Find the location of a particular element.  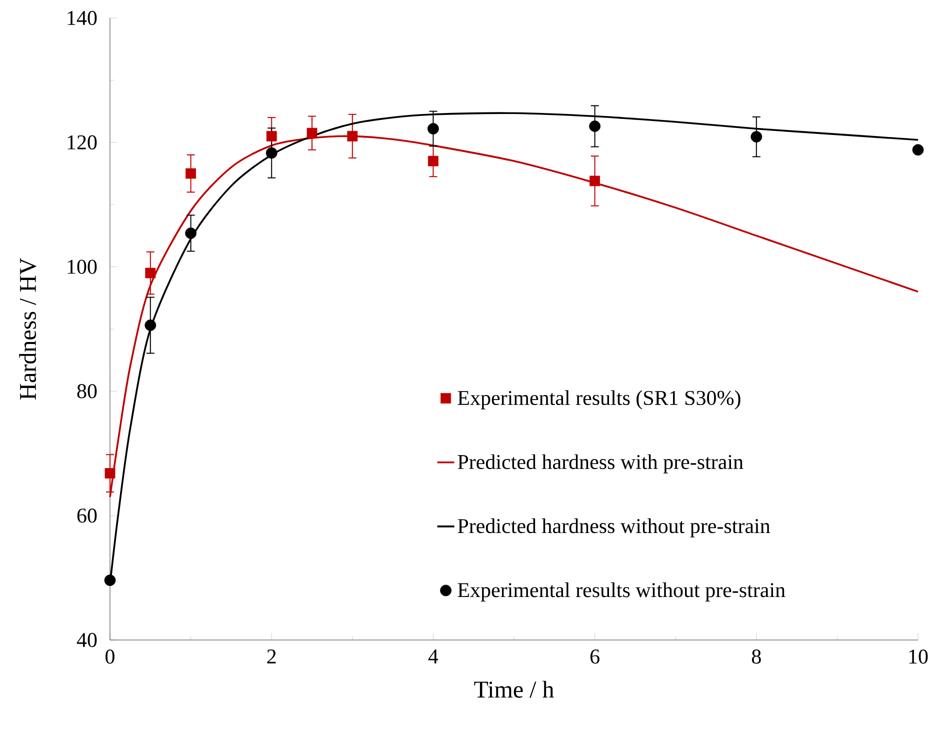

x-tick-label: 0 is located at coordinates (110, 657).